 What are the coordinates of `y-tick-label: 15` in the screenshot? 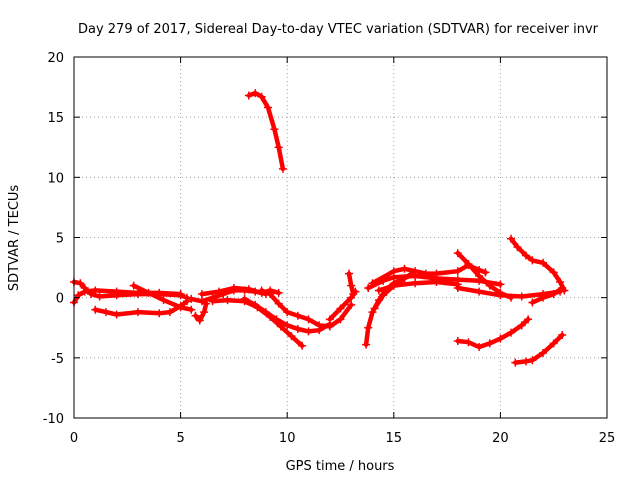 It's located at (55, 118).